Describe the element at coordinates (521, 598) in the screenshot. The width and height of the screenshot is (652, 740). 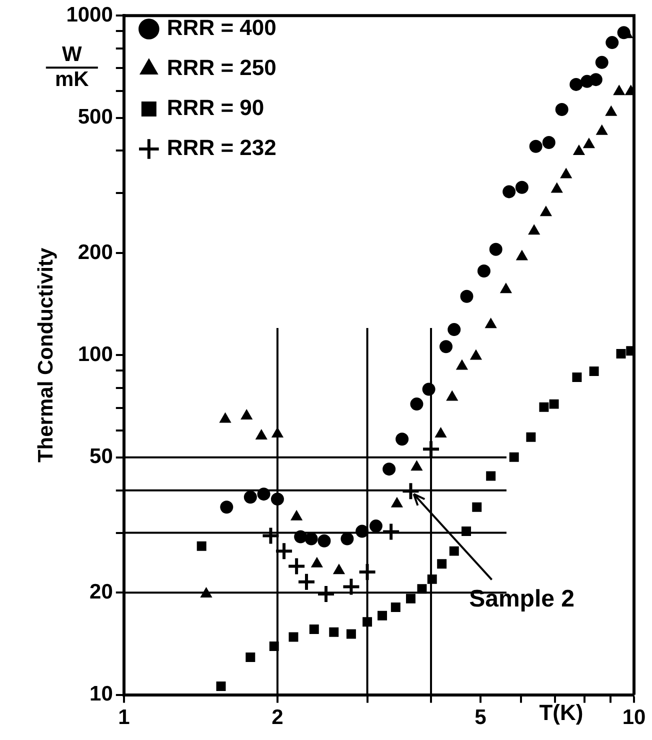
I see `annotation: Sample 2` at that location.